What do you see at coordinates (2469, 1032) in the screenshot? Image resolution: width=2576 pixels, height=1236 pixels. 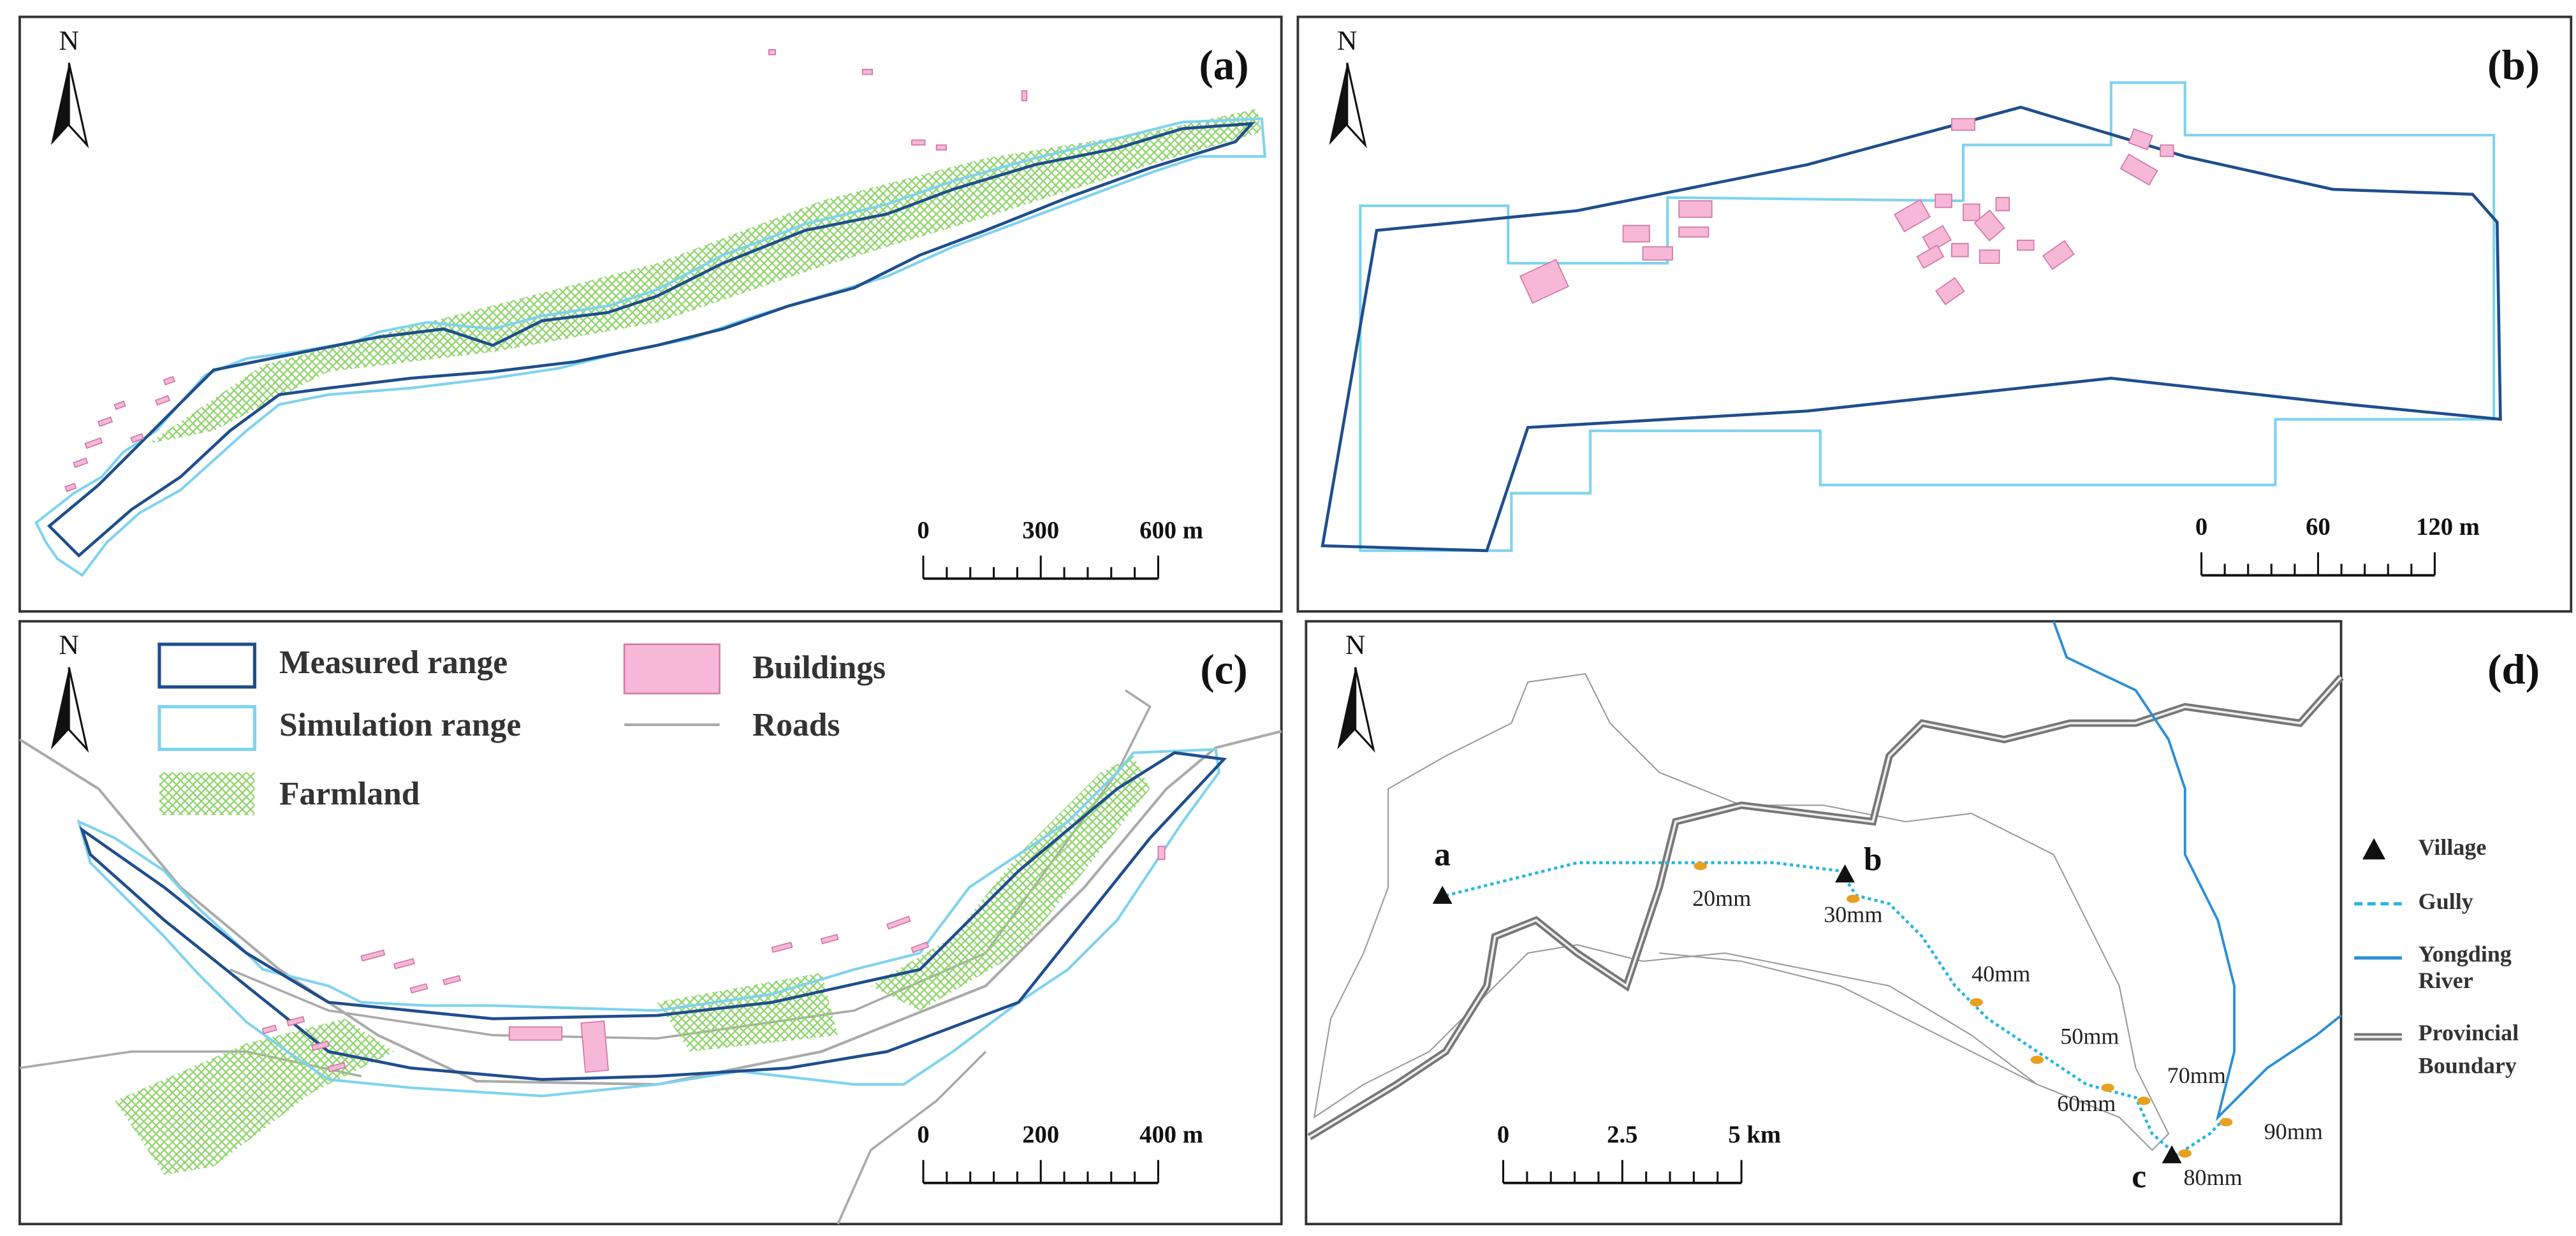 I see `legend-label: Provincial` at bounding box center [2469, 1032].